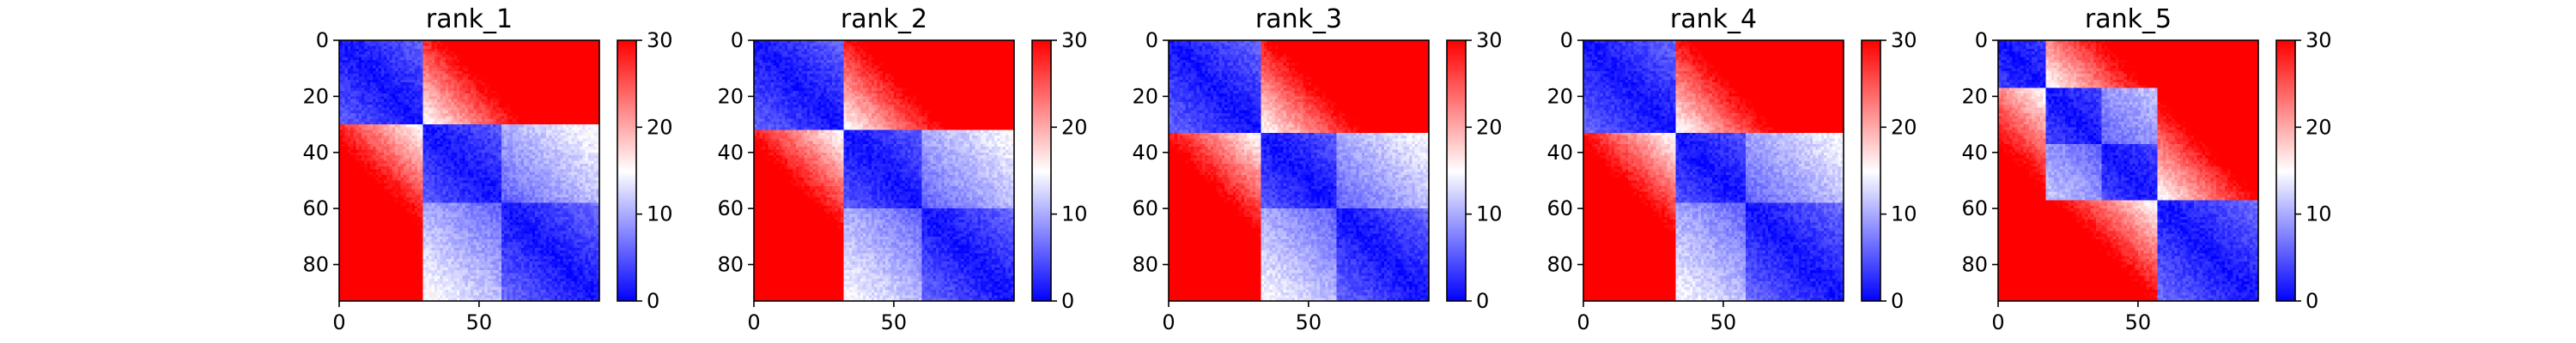 The height and width of the screenshot is (343, 2576). Describe the element at coordinates (470, 19) in the screenshot. I see `chart-title: rank_1` at that location.